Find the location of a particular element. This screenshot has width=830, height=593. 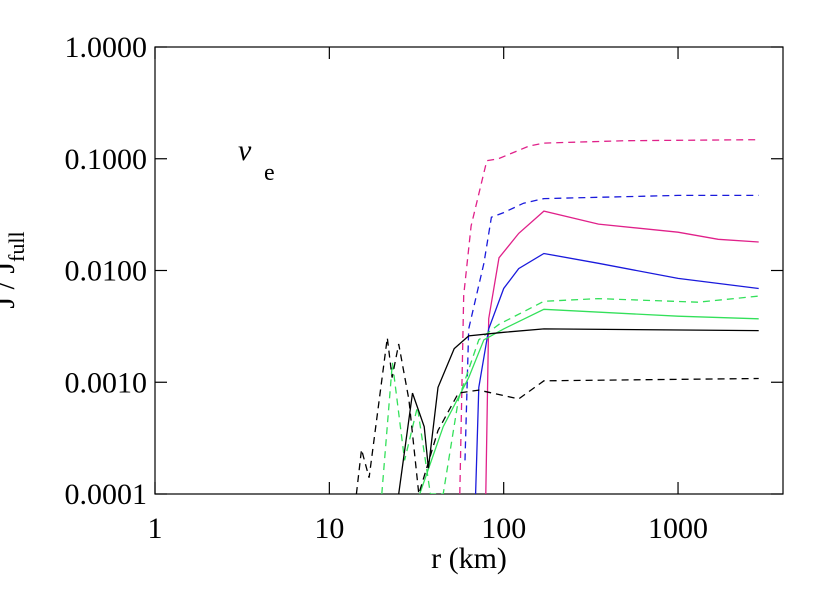

annotation-sub: e is located at coordinates (269, 173).